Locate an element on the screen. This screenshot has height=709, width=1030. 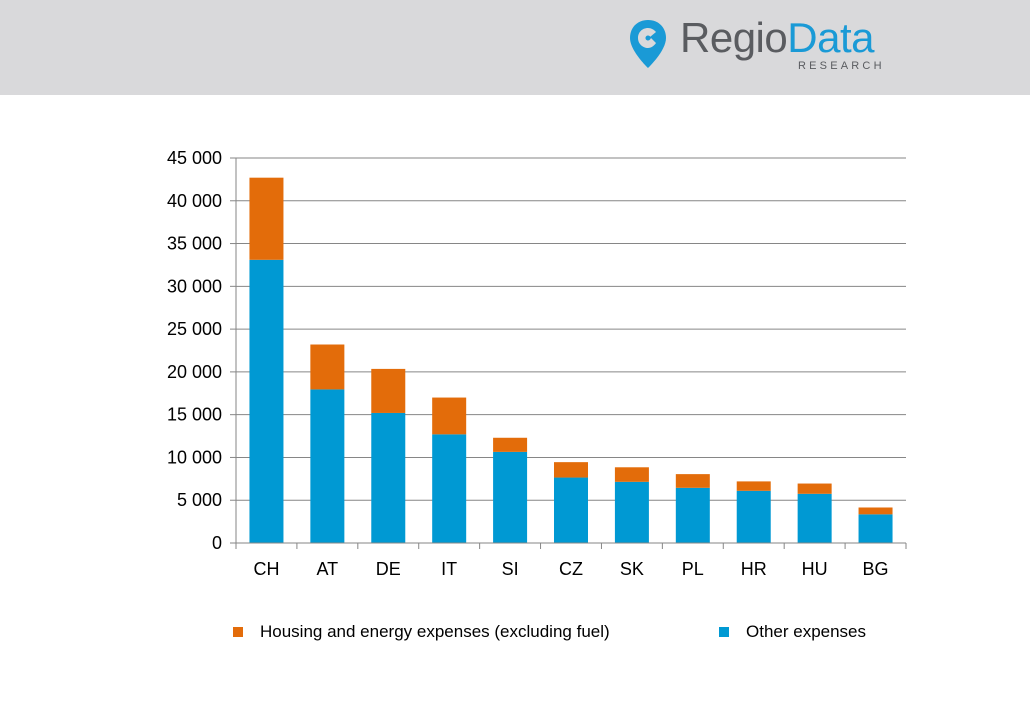
y-tick-label: 45 000 is located at coordinates (194, 158).